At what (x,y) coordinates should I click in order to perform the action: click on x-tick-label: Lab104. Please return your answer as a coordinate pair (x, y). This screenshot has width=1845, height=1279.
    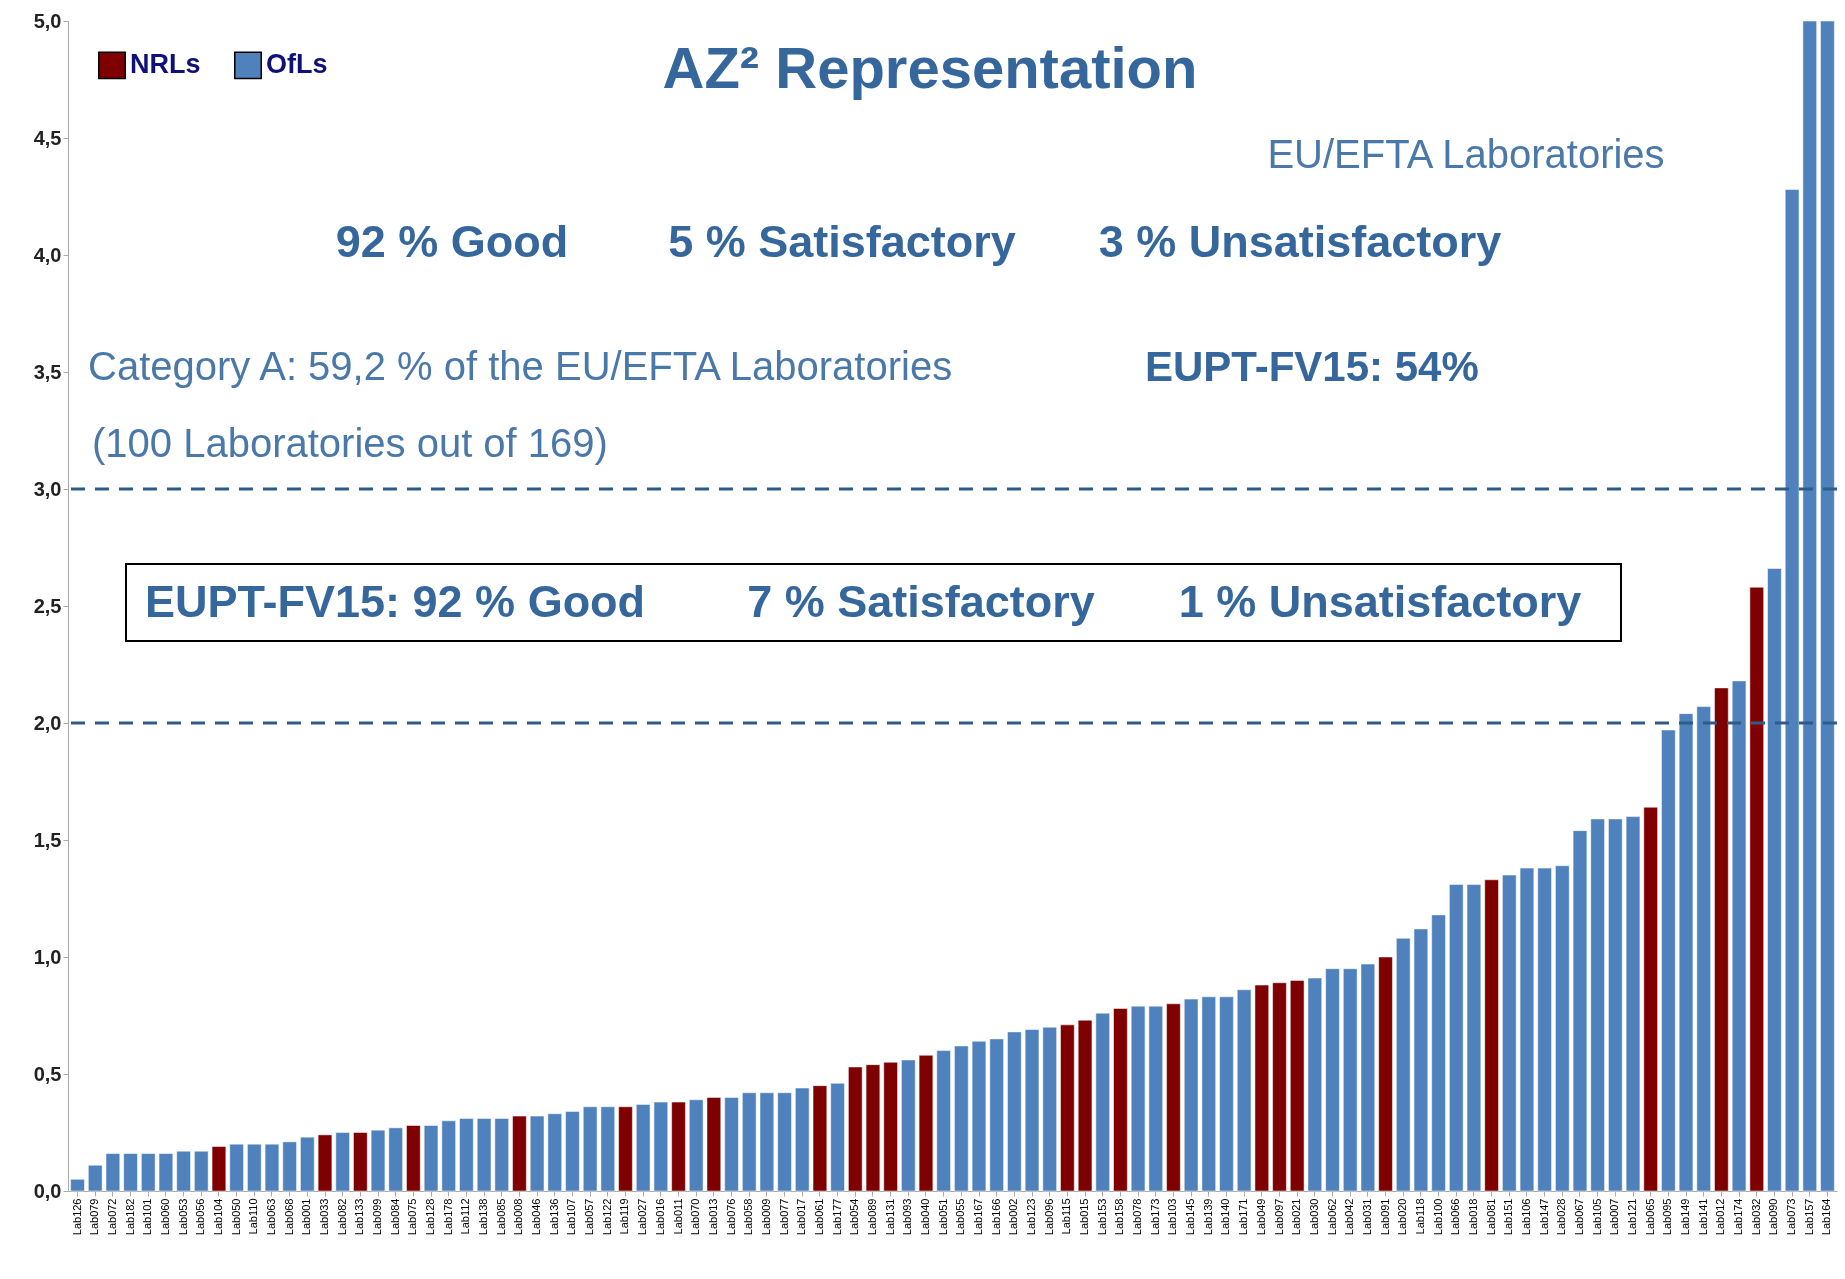
    Looking at the image, I should click on (217, 1217).